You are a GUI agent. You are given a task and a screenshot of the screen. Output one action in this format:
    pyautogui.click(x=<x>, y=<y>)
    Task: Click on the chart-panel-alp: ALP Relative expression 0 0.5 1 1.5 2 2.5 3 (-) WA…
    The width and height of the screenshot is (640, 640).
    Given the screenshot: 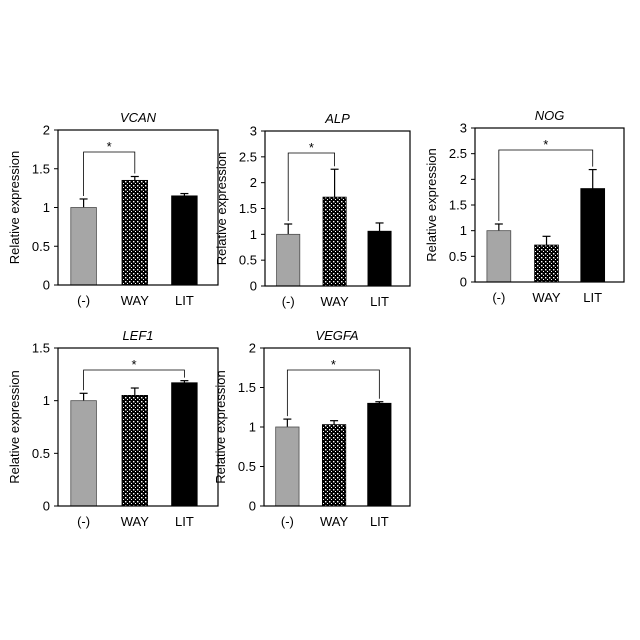 What is the action you would take?
    pyautogui.click(x=312, y=210)
    